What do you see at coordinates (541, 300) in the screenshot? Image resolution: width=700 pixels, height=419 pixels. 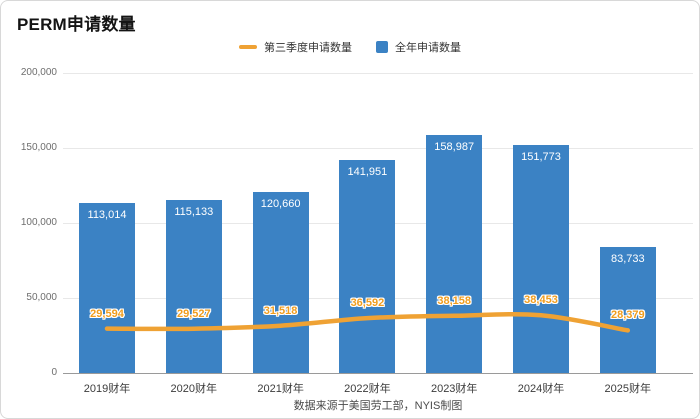 I see `line-value-label: 38,453` at bounding box center [541, 300].